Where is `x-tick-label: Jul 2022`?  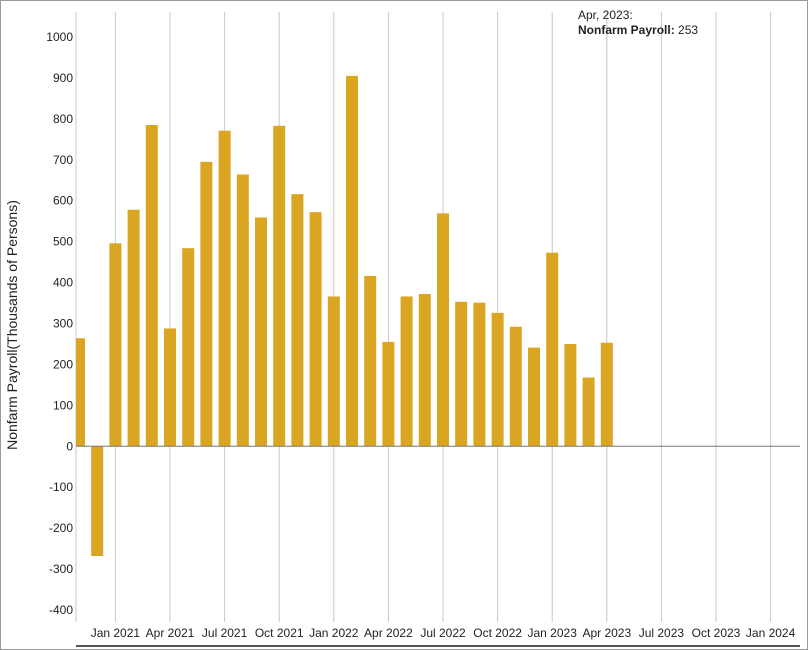
x-tick-label: Jul 2022 is located at coordinates (443, 633).